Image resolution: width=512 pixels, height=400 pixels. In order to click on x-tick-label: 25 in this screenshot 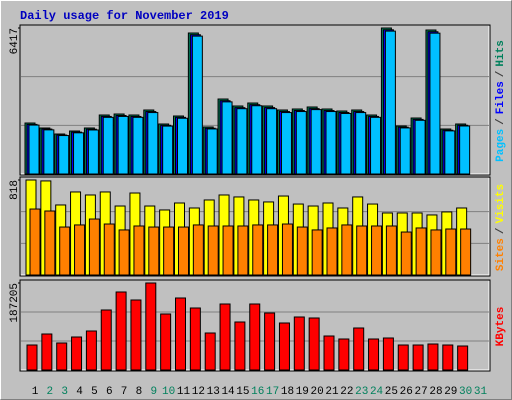, I will do `click(391, 392)`.